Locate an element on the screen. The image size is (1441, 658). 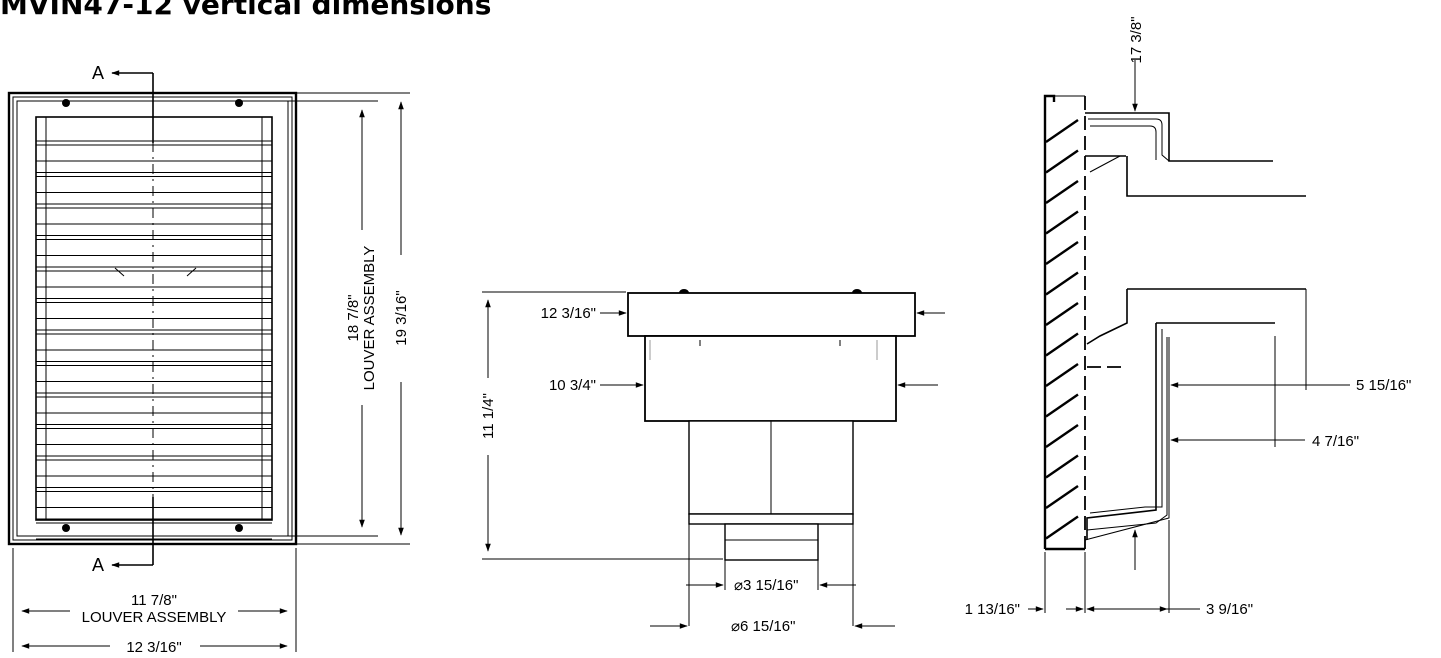
page-title: MVIN47-12 vertical dimensions is located at coordinates (246, 10).